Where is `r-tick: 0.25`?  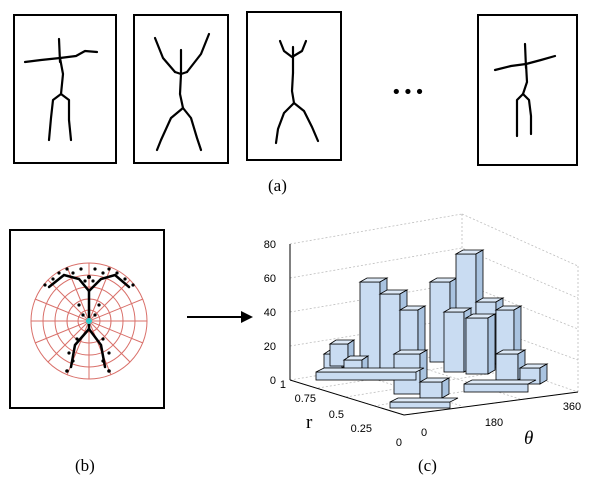
r-tick: 0.25 is located at coordinates (361, 429).